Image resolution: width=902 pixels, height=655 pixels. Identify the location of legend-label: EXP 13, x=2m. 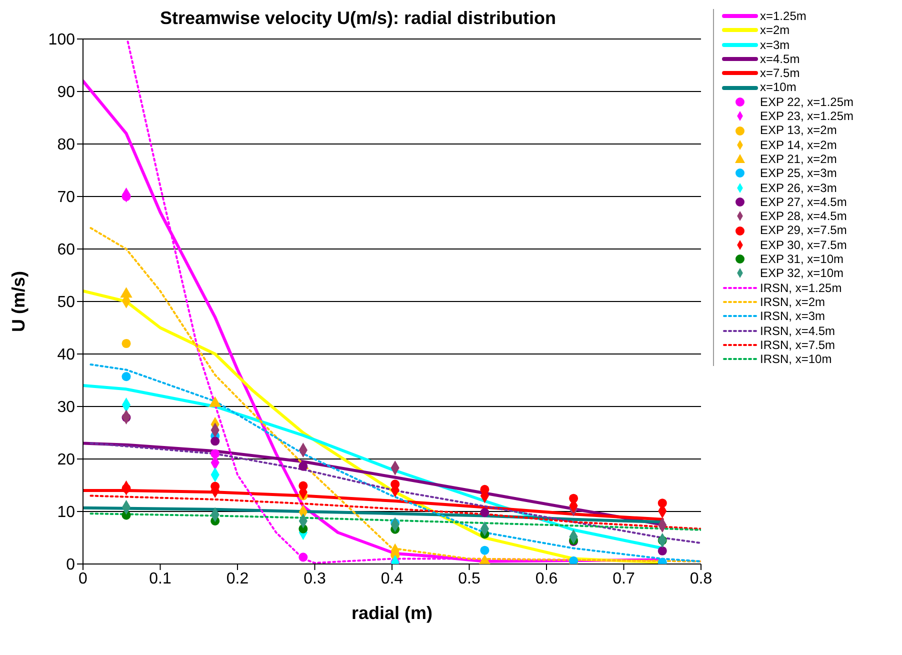
(798, 130).